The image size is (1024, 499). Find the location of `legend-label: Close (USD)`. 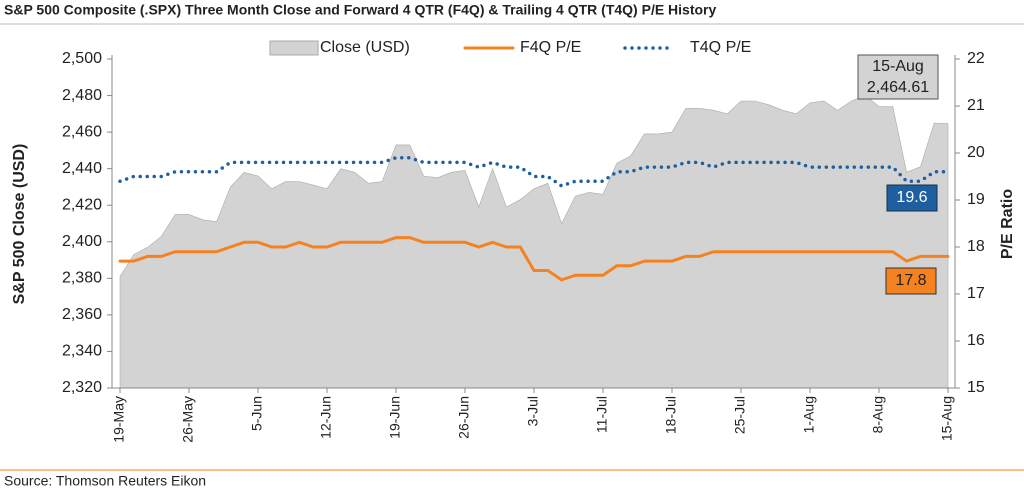

legend-label: Close (USD) is located at coordinates (365, 47).